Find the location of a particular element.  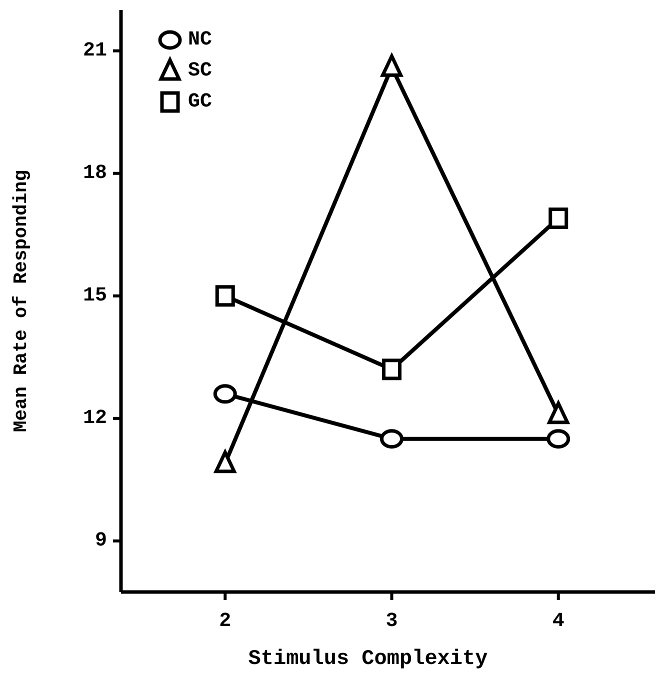

y-tick-label: 18 is located at coordinates (94, 173).